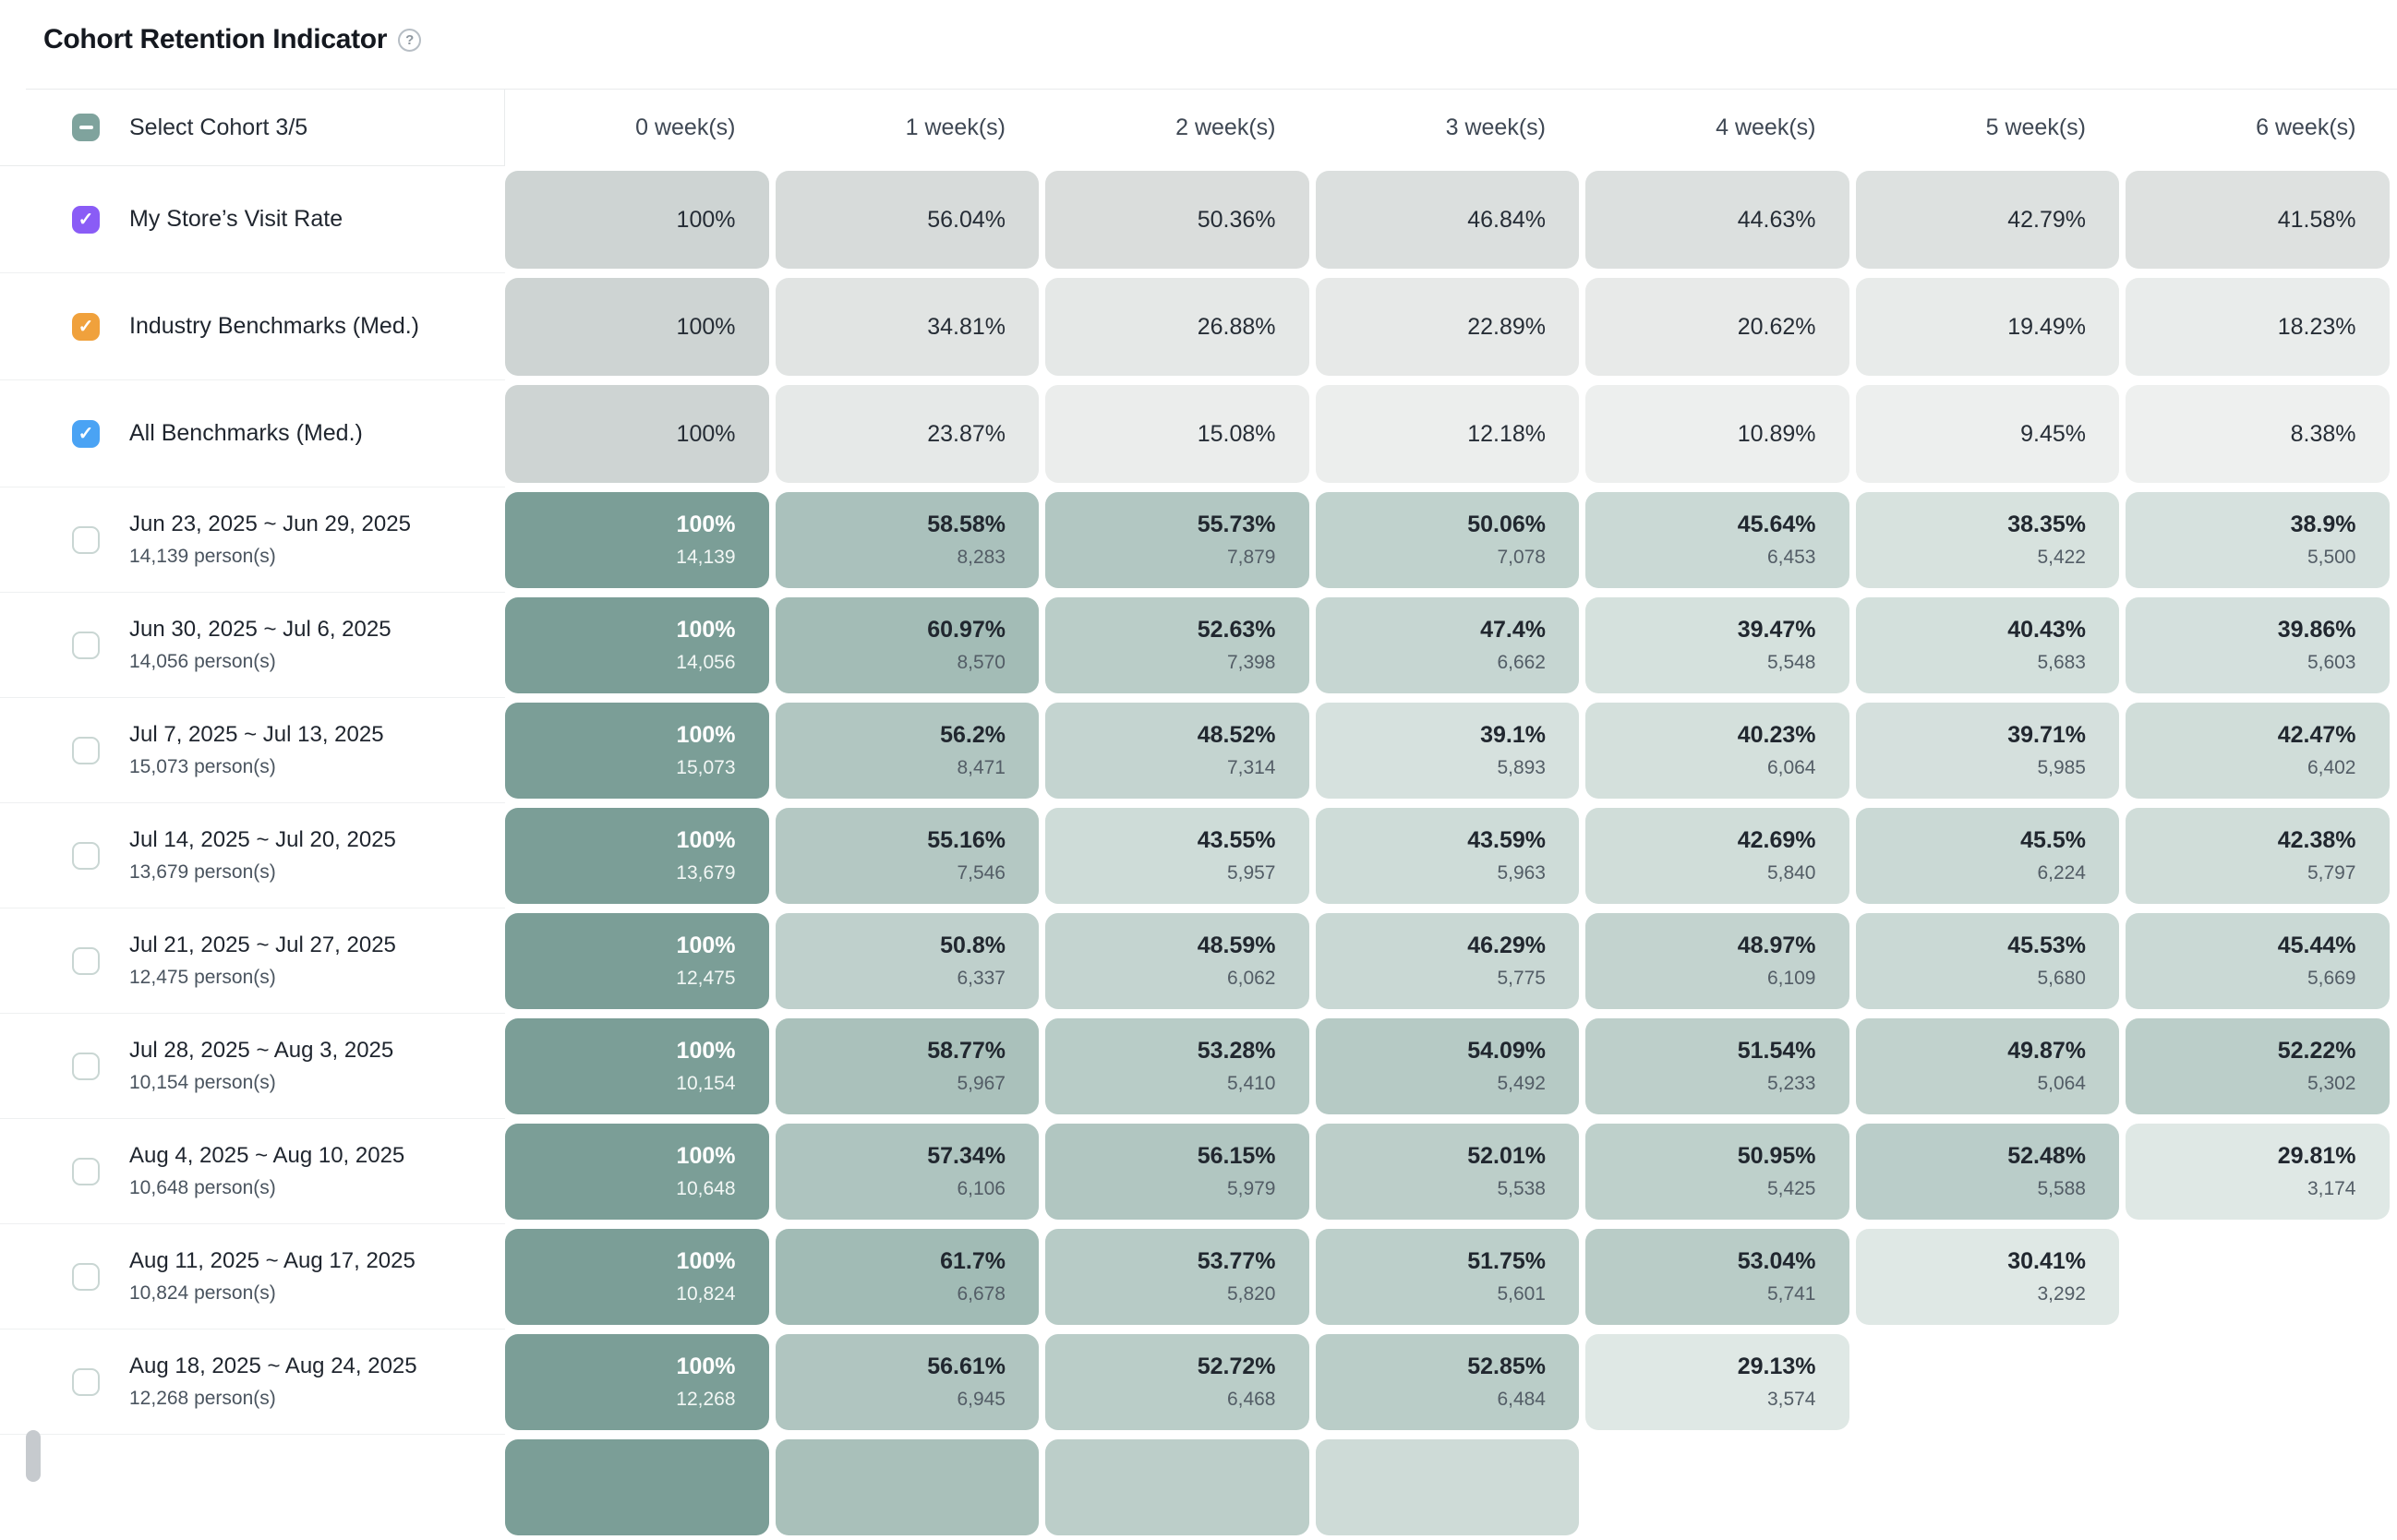  What do you see at coordinates (1447, 856) in the screenshot?
I see `heatmap-cell: 43.59% 5,963` at bounding box center [1447, 856].